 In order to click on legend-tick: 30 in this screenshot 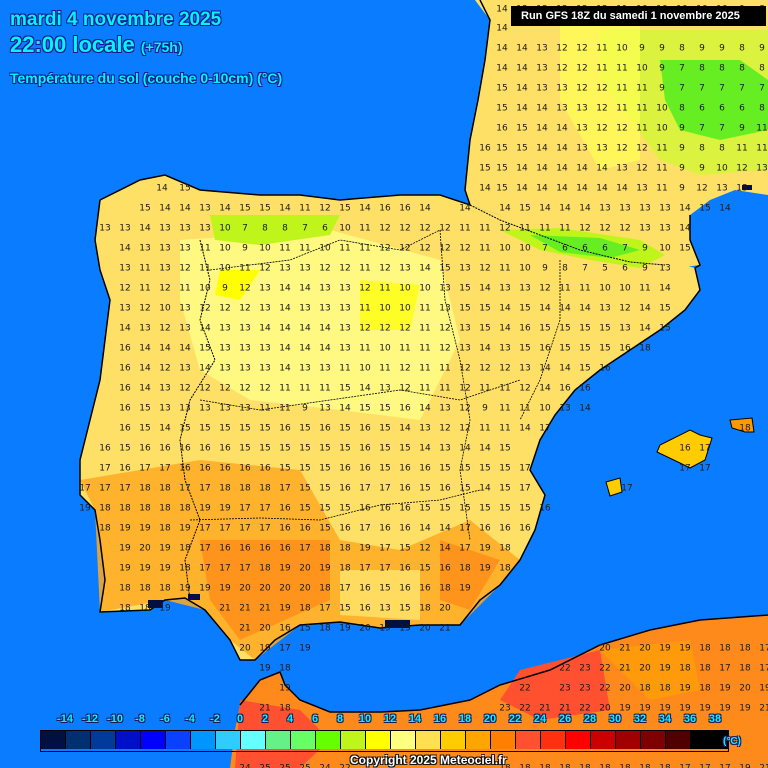, I will do `click(615, 719)`.